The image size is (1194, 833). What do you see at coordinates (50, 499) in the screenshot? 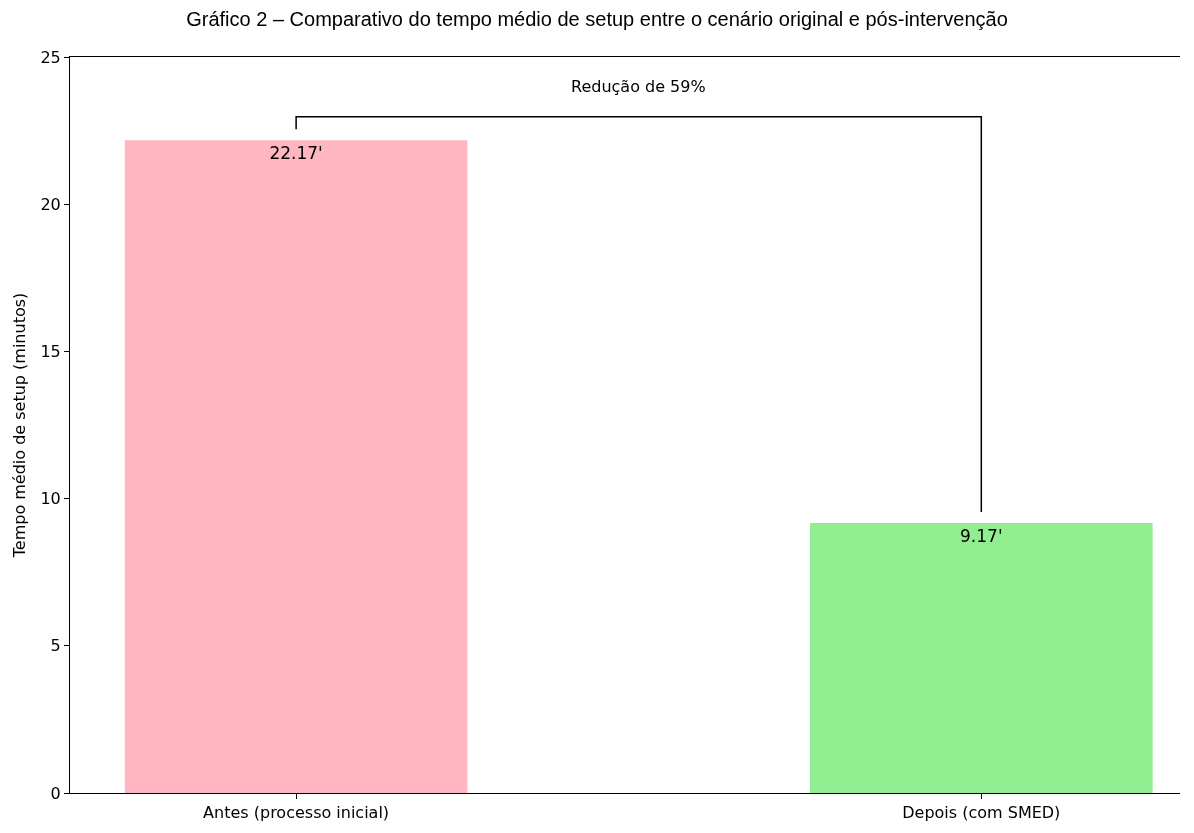
I see `y-tick-label: 10` at bounding box center [50, 499].